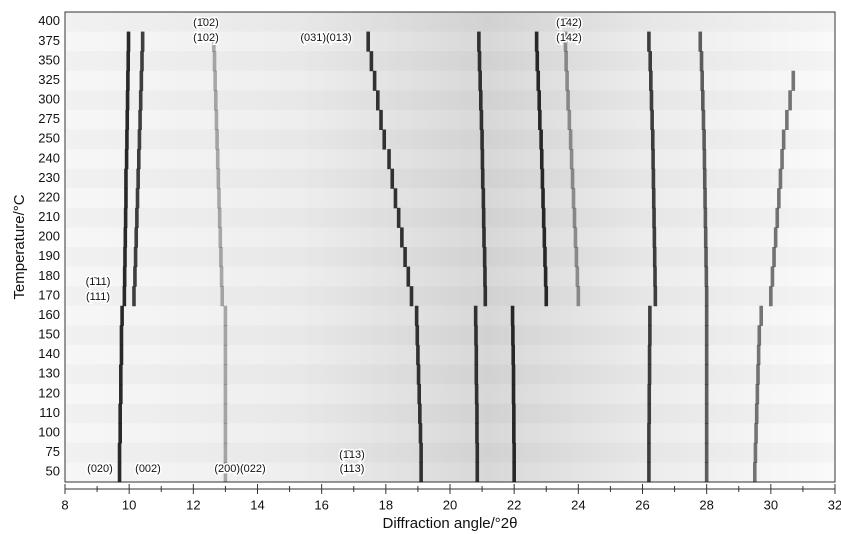 Image resolution: width=841 pixels, height=534 pixels. What do you see at coordinates (578, 504) in the screenshot?
I see `x-tick-label: 24` at bounding box center [578, 504].